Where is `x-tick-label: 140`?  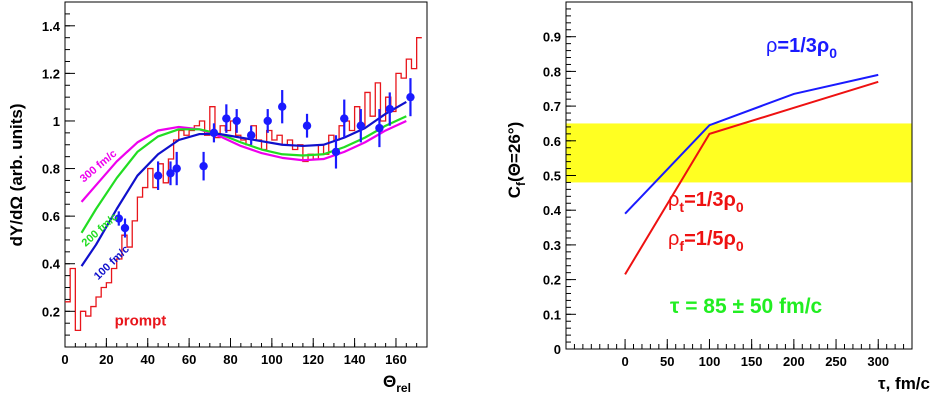
x-tick-label: 140 is located at coordinates (355, 359).